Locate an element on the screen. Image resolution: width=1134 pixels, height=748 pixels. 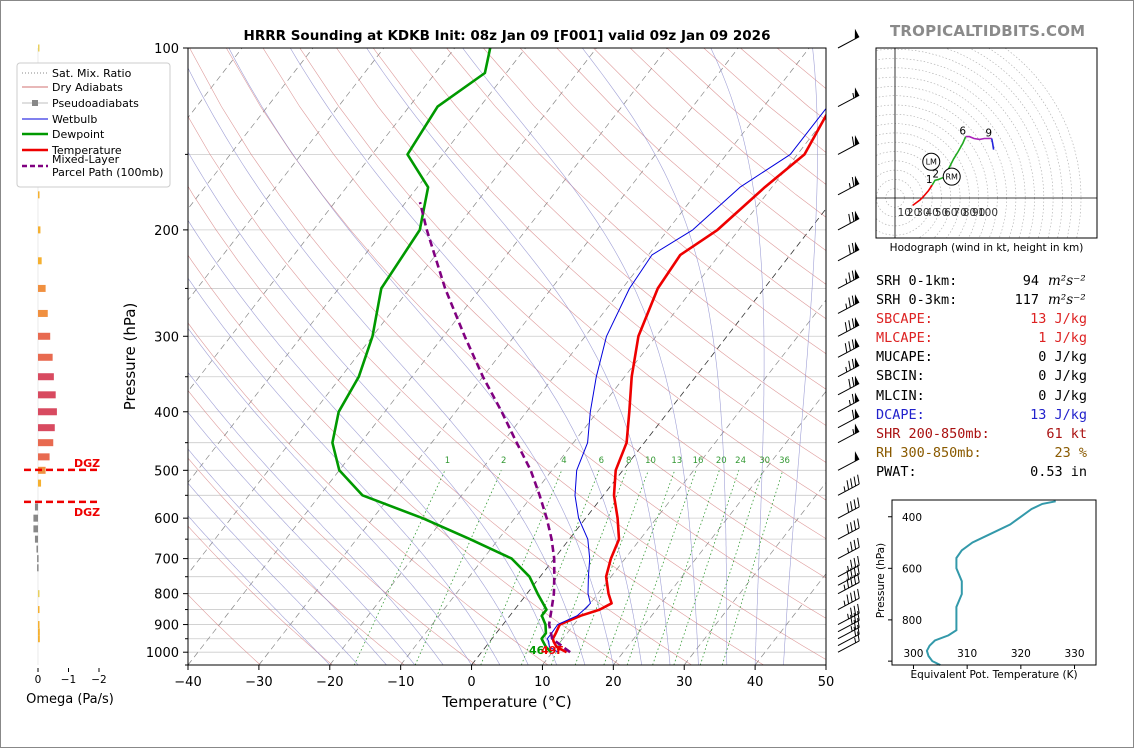
mixing-ratio-label: 30 is located at coordinates (764, 461).